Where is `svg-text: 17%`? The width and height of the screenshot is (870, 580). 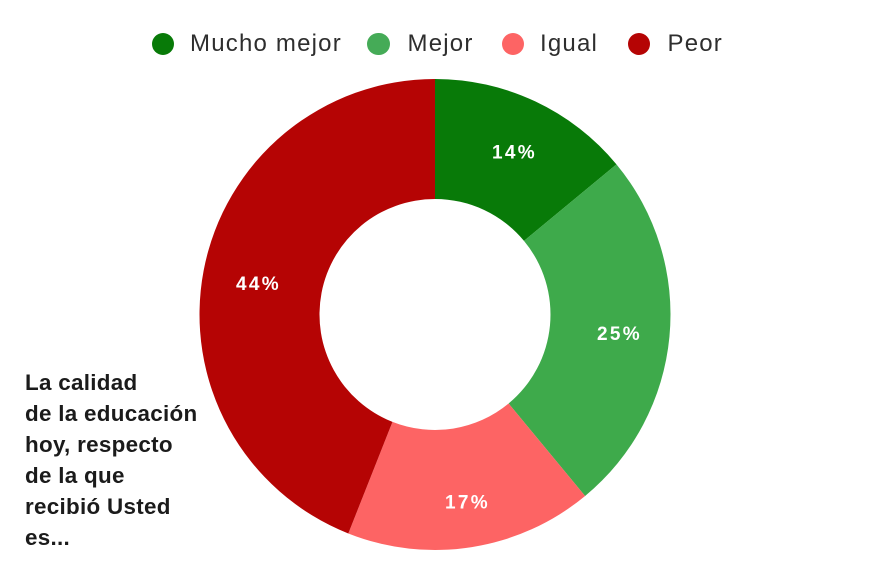
svg-text: 17% is located at coordinates (467, 503).